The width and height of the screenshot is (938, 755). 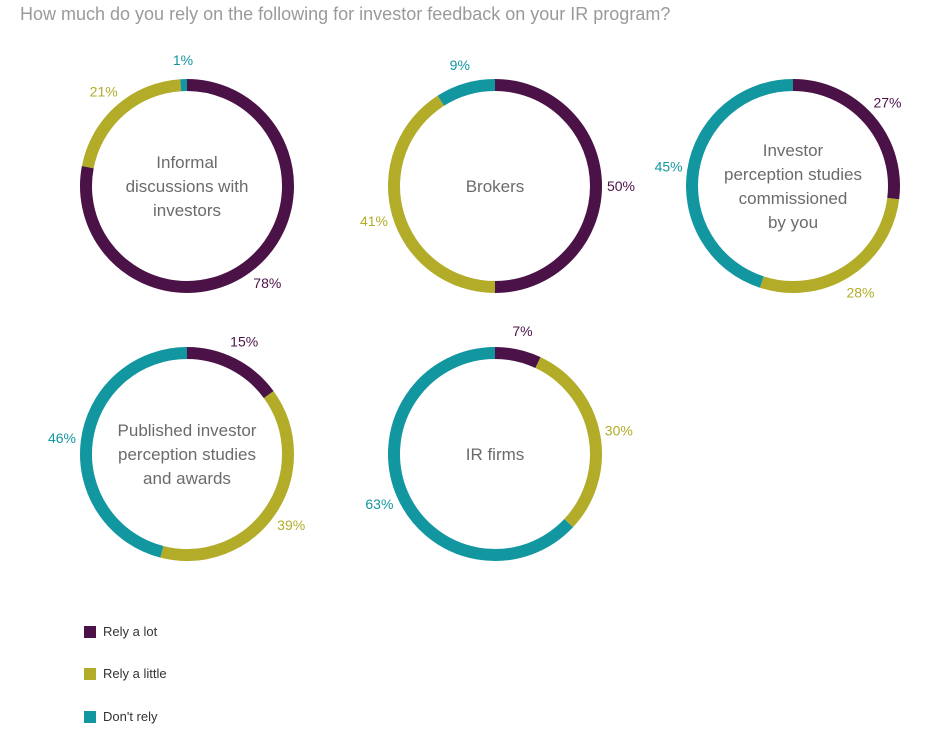 I want to click on legend-item-rely-a-little: Rely a little, so click(x=125, y=673).